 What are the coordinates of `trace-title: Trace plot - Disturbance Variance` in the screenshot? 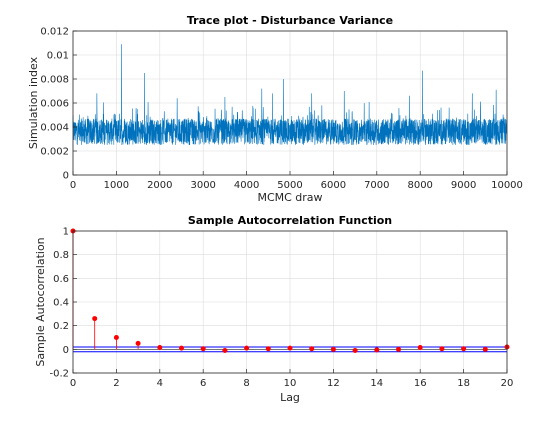 It's located at (290, 20).